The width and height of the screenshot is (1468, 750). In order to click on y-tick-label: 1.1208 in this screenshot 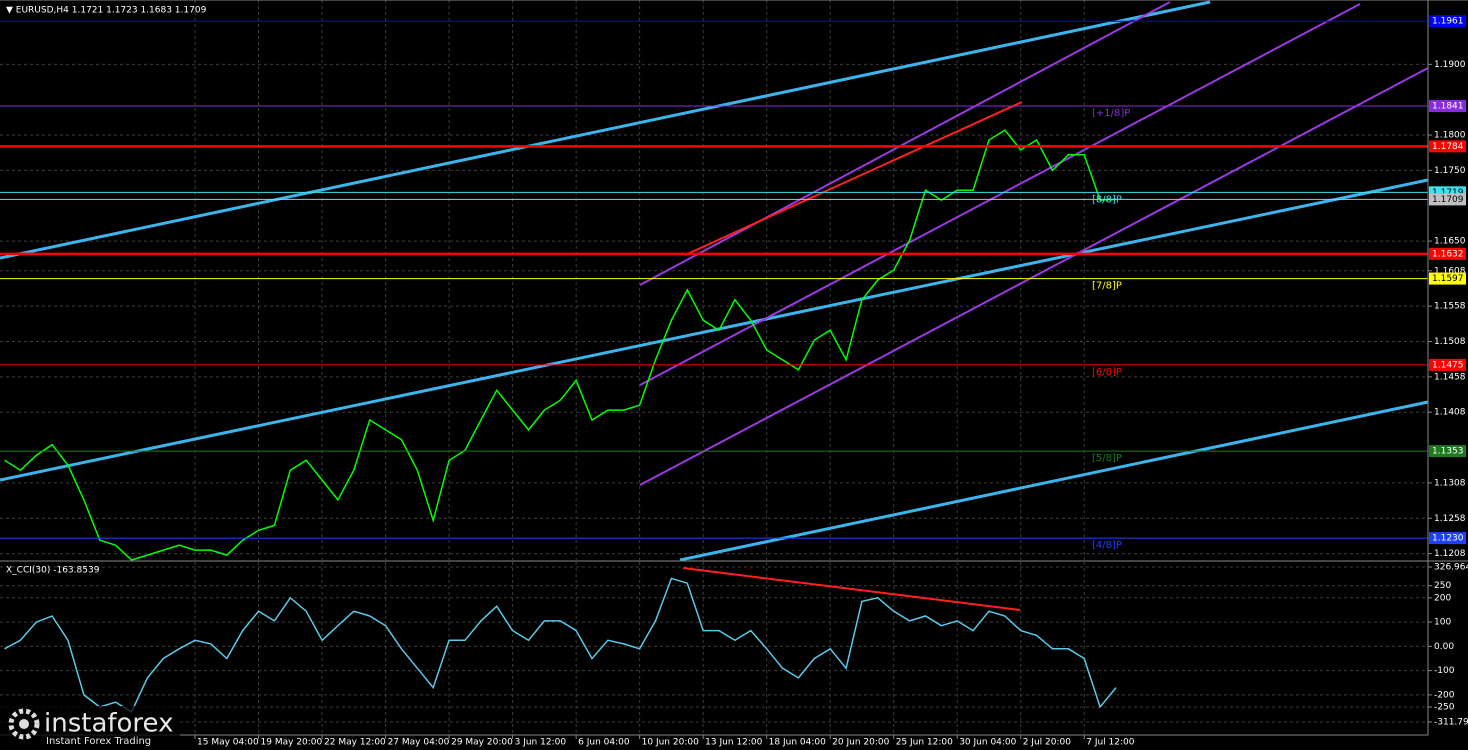, I will do `click(1450, 554)`.